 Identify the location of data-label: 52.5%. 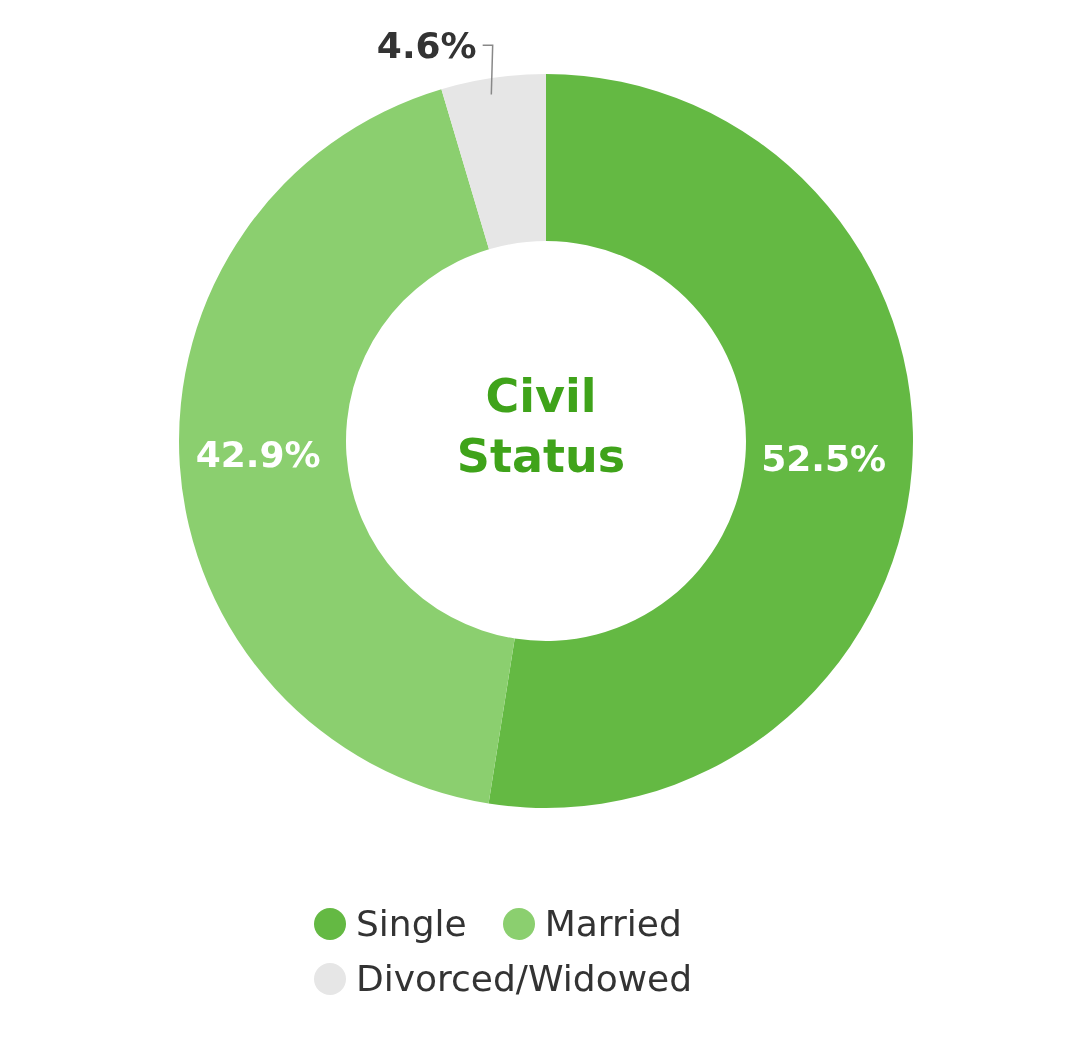
(824, 458).